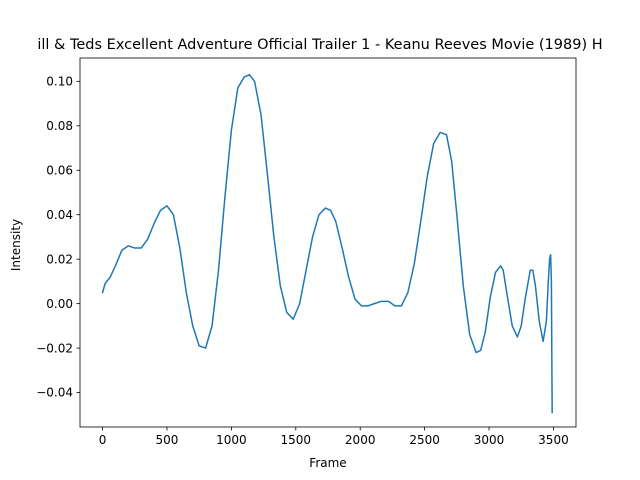 This screenshot has height=480, width=640. Describe the element at coordinates (54, 393) in the screenshot. I see `y-tick-label: −0.04` at that location.